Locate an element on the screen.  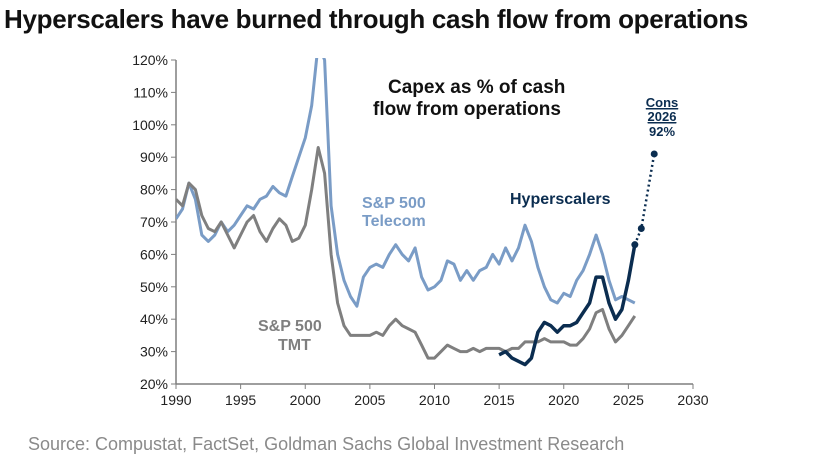
telecom-label-line-1: S&P 500 is located at coordinates (394, 203).